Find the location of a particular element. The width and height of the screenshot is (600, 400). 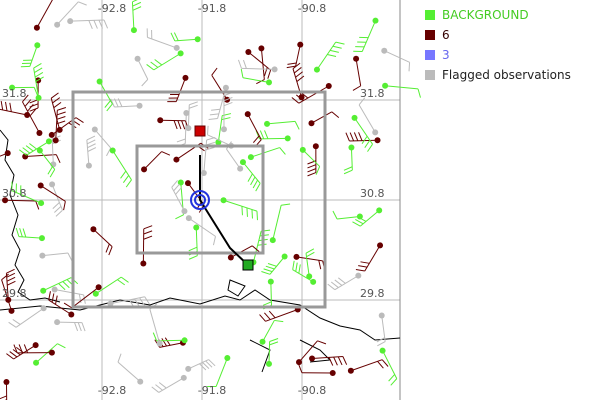

lat-label: 29.8 is located at coordinates (14, 293).